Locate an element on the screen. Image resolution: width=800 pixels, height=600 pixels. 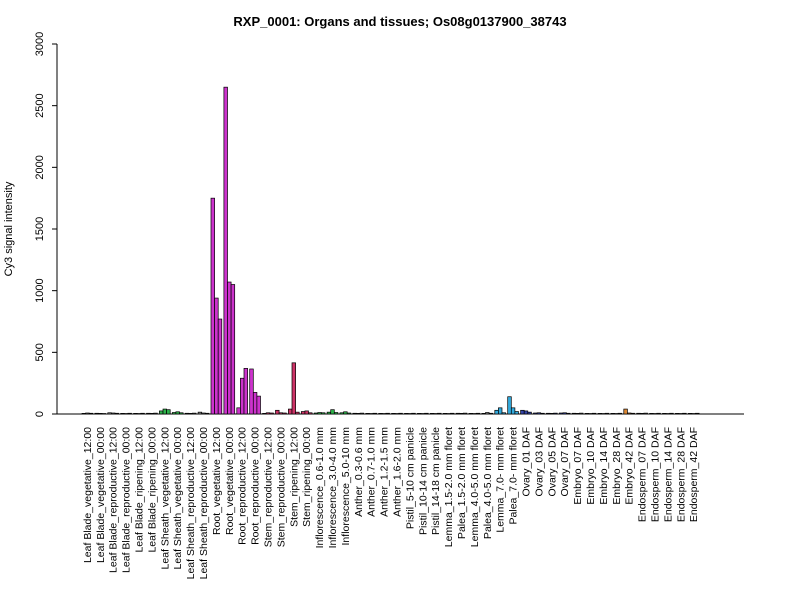
x-tick-label: Embryo_07 DAF is located at coordinates (578, 466).